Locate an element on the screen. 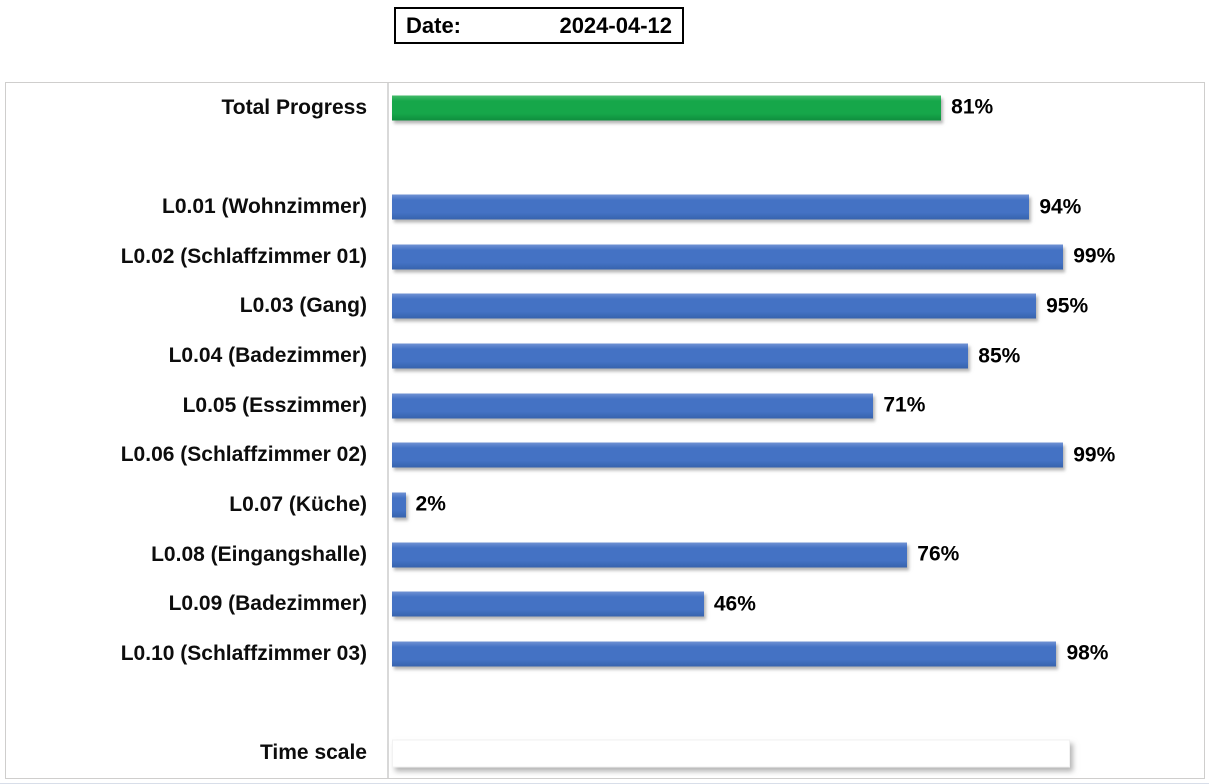 The height and width of the screenshot is (784, 1209). row-scale is located at coordinates (731, 753).